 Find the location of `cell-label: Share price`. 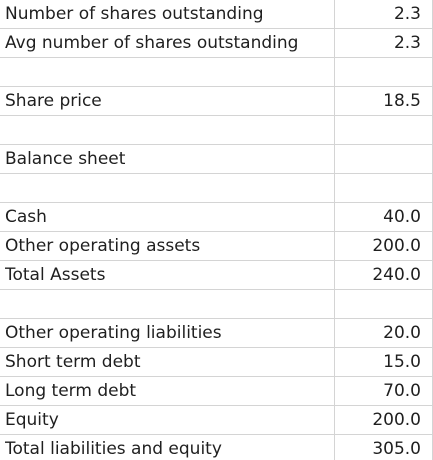

cell-label: Share price is located at coordinates (53, 101).